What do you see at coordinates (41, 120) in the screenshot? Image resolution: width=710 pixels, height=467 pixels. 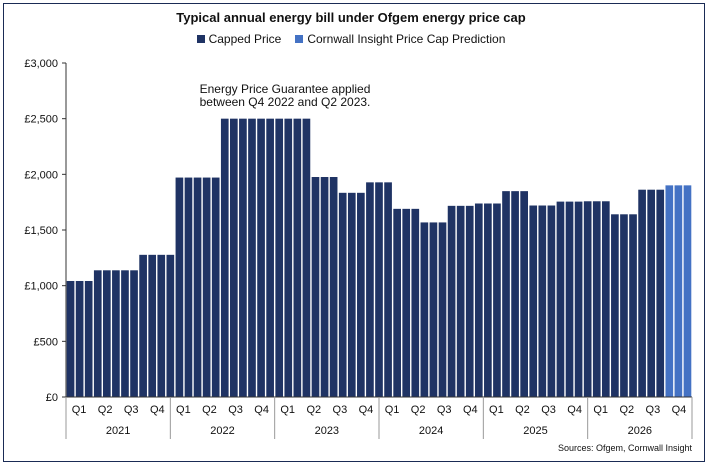 I see `y-tick-label: £2,500` at bounding box center [41, 120].